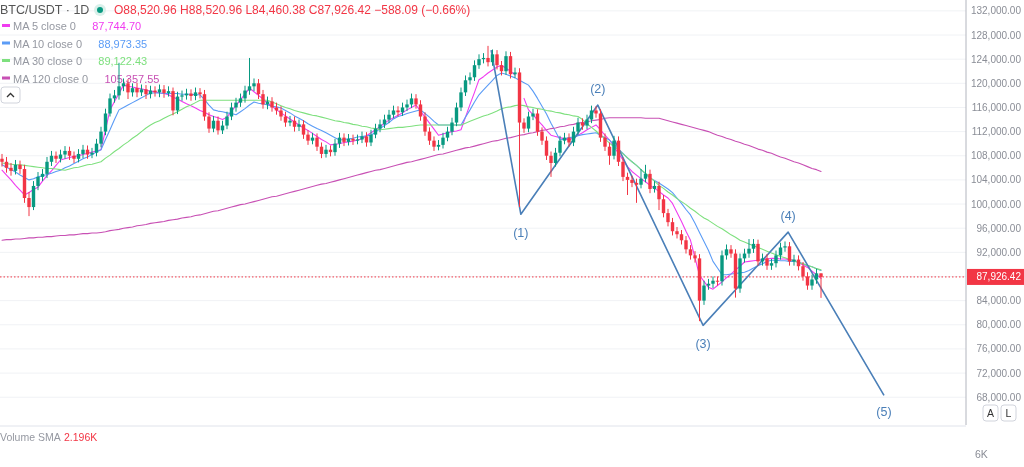 The image size is (1024, 467). Describe the element at coordinates (292, 10) in the screenshot. I see `annotation: O88,520.96 H88,520.96 L84,460.38 C87,926.42 −588.09 (−0.66%)` at that location.